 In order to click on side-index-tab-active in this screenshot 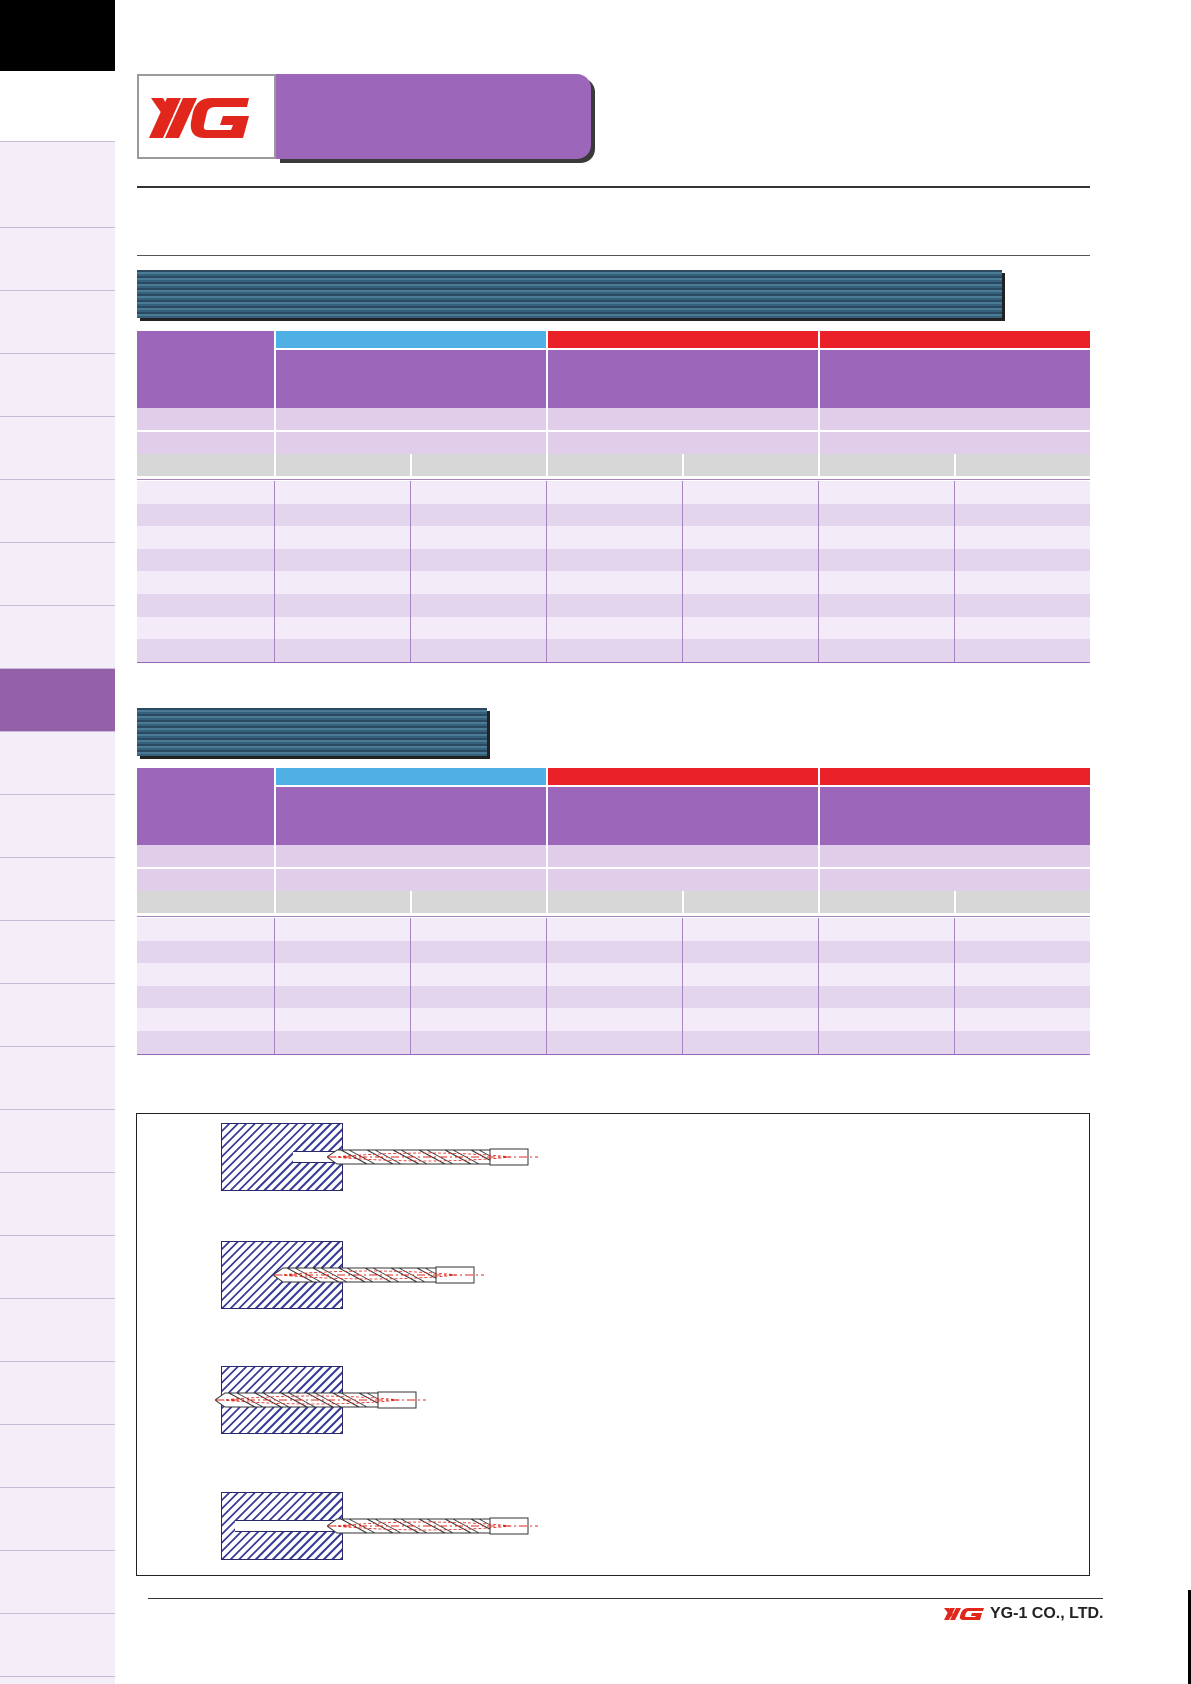, I will do `click(57, 700)`.